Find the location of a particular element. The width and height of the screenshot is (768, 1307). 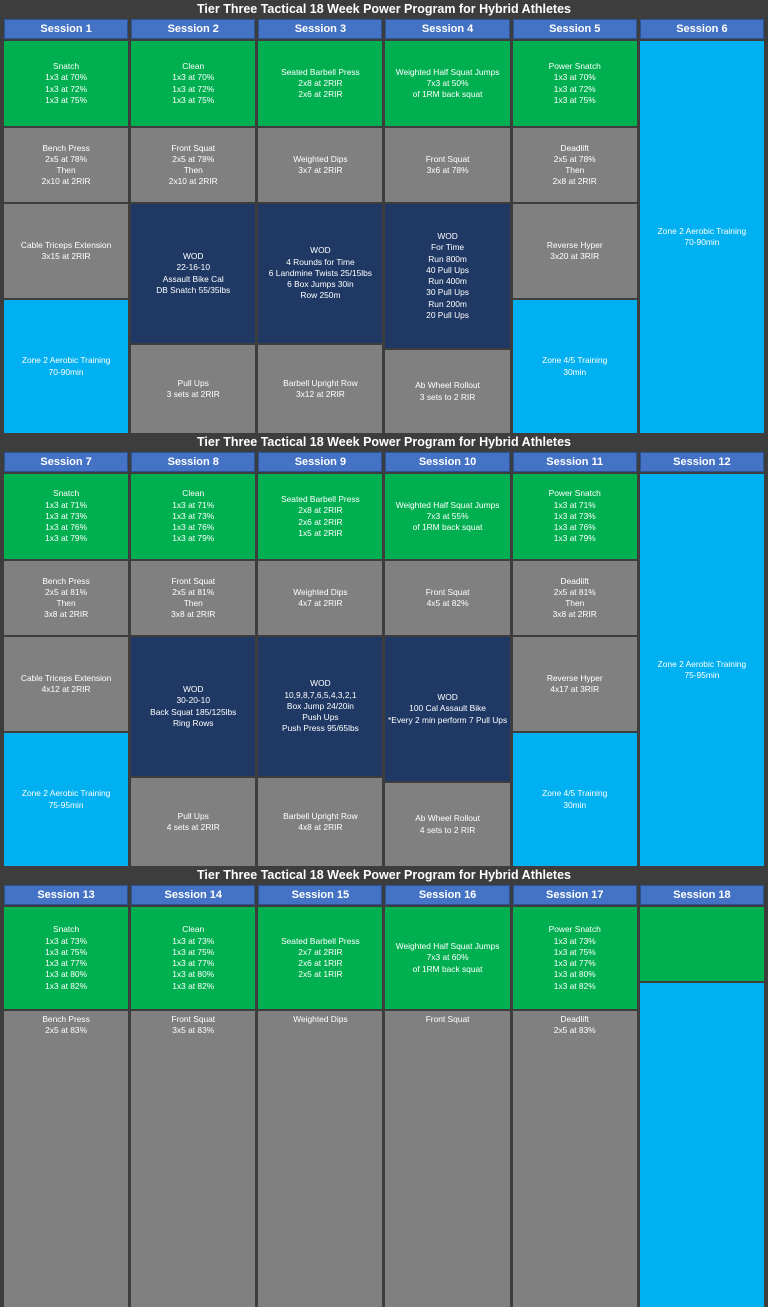

program-cell: Zone 2 Aerobic Training 75-95min is located at coordinates (701, 670).